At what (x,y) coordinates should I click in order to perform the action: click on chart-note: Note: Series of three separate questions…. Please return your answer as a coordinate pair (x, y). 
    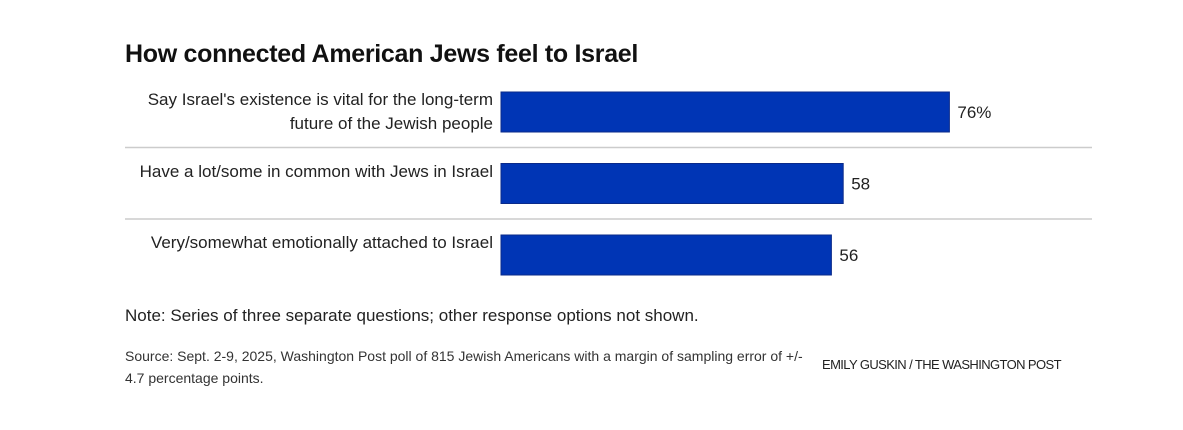
    Looking at the image, I should click on (412, 315).